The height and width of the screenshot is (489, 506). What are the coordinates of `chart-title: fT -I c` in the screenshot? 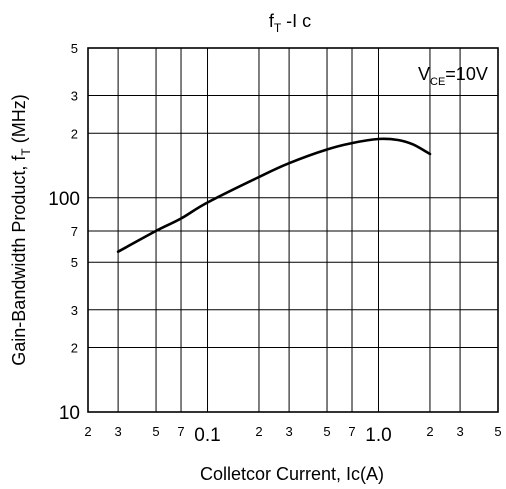 It's located at (290, 23).